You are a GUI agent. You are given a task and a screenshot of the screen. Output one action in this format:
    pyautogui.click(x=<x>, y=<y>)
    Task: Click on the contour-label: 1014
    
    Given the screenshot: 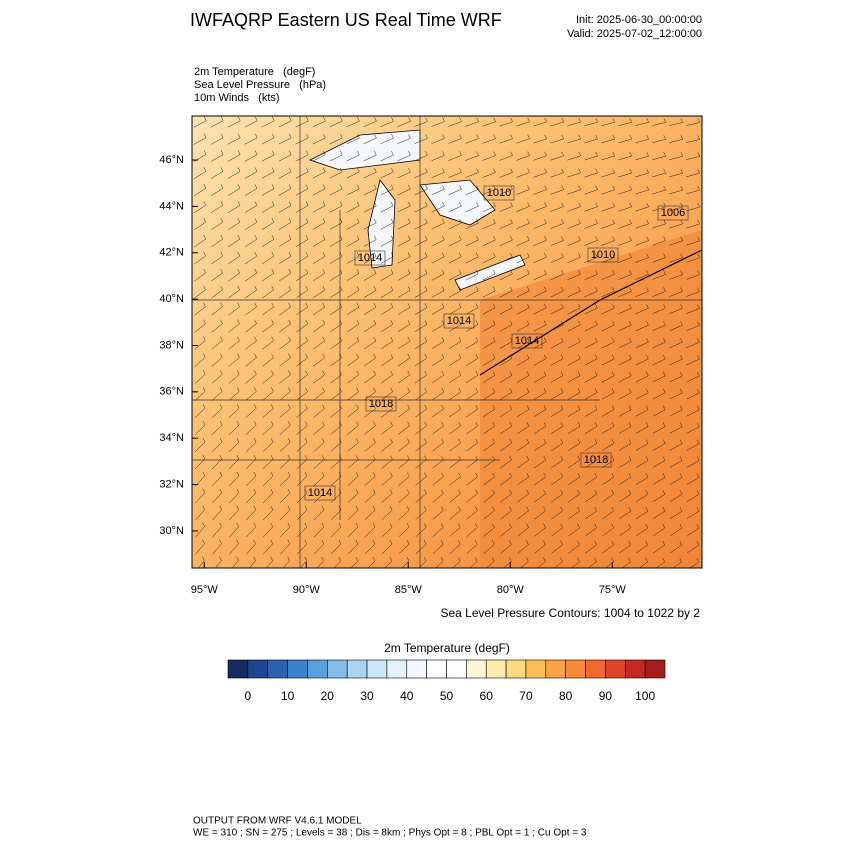 What is the action you would take?
    pyautogui.click(x=527, y=341)
    